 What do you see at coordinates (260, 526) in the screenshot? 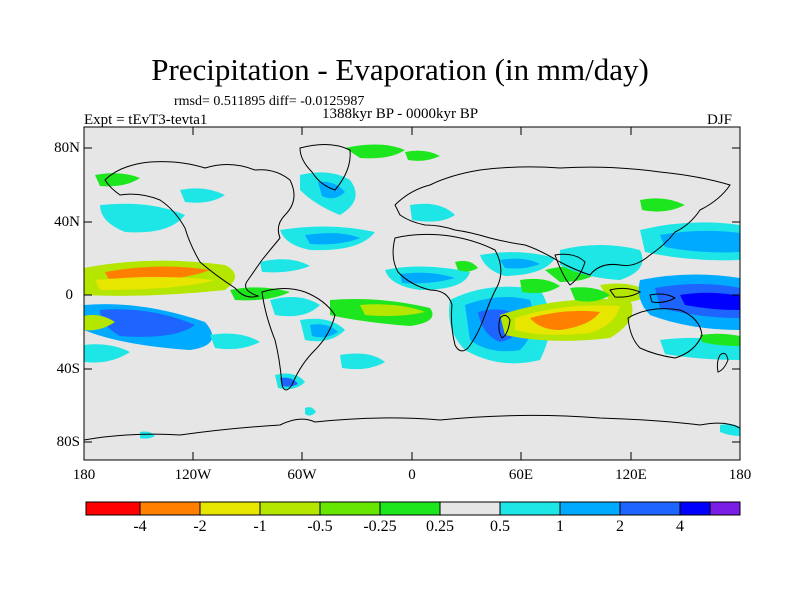
I see `colorbar-label: -1` at bounding box center [260, 526].